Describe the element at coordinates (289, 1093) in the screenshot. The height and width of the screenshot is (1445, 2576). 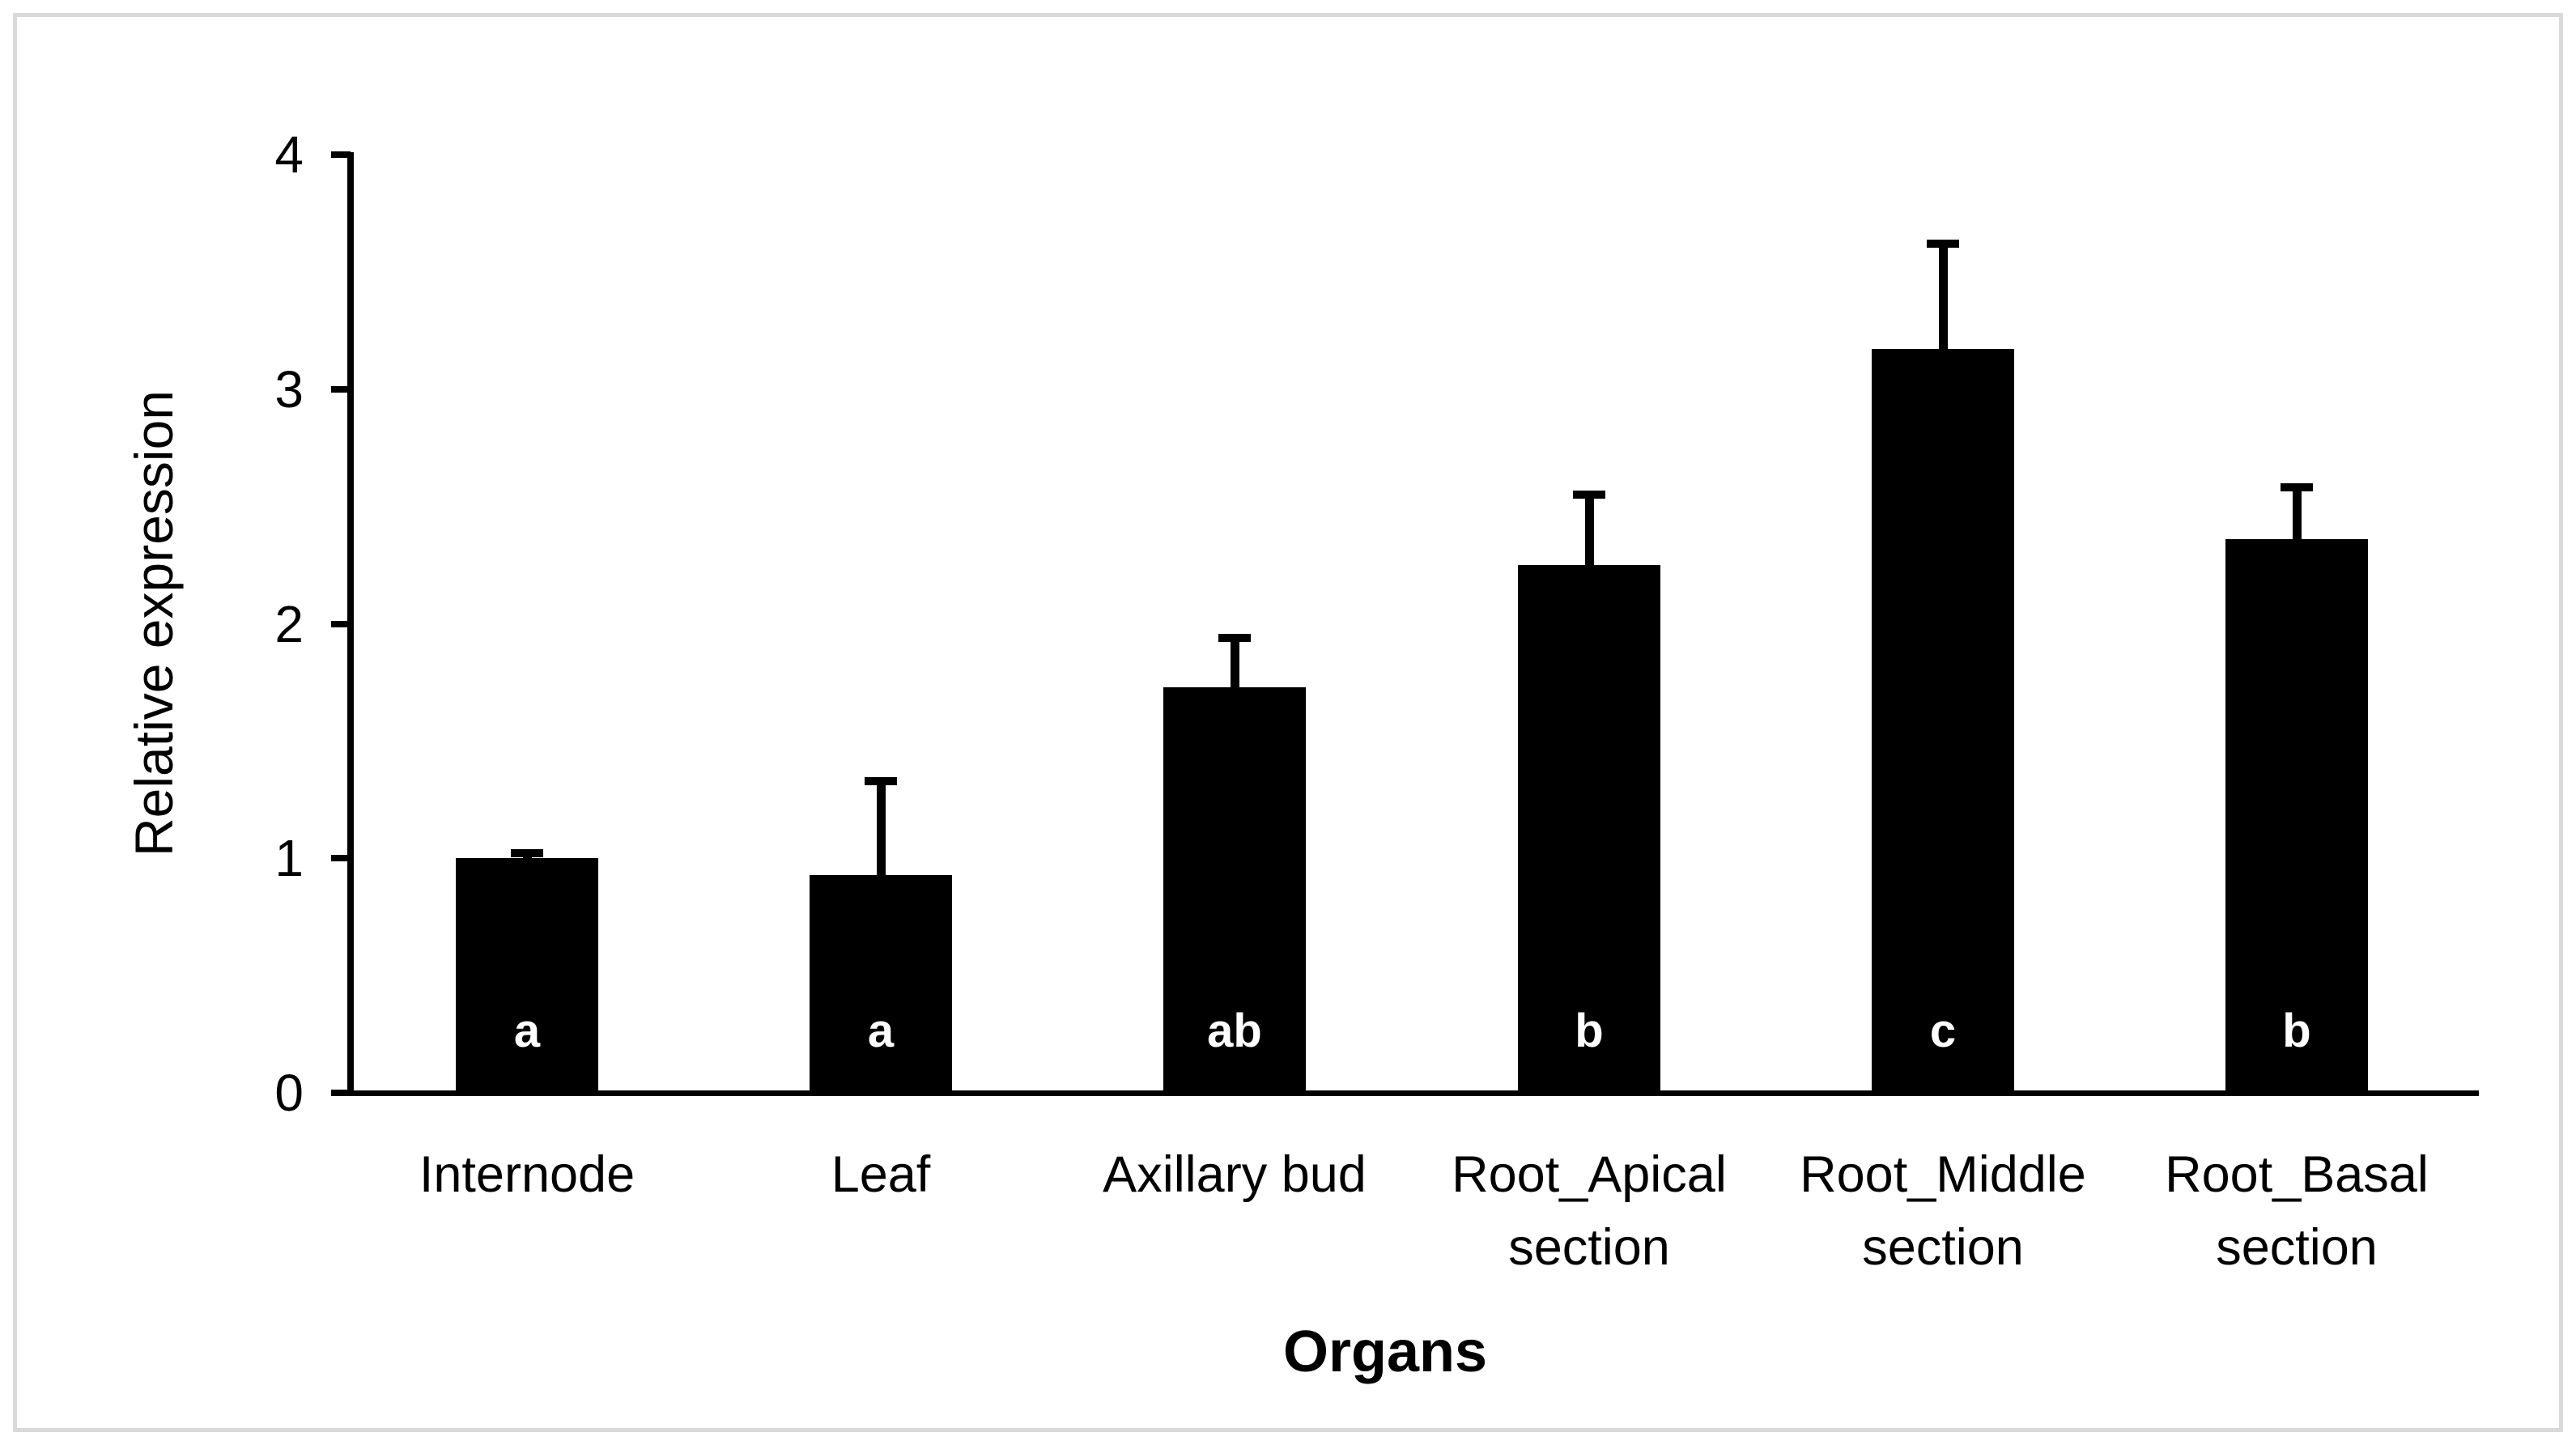
I see `y-tick-label: 0` at that location.